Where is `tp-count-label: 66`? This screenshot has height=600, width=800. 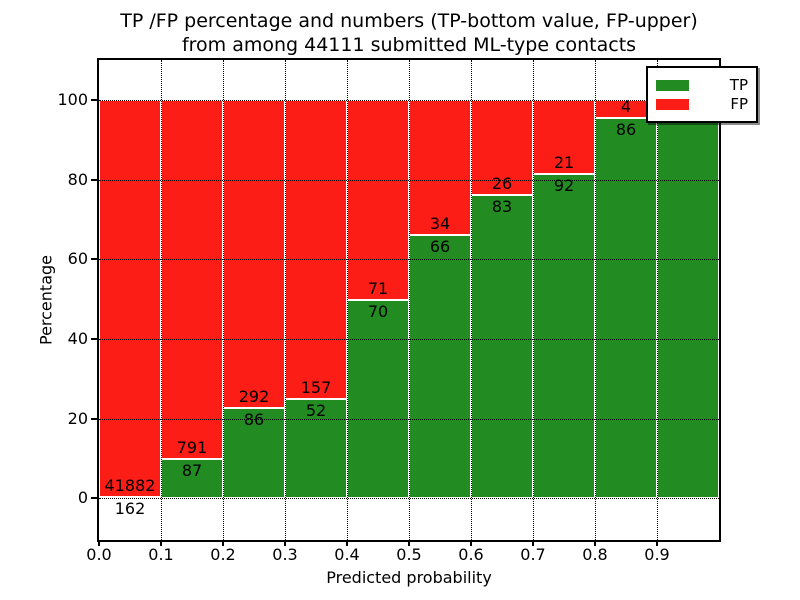
tp-count-label: 66 is located at coordinates (440, 247).